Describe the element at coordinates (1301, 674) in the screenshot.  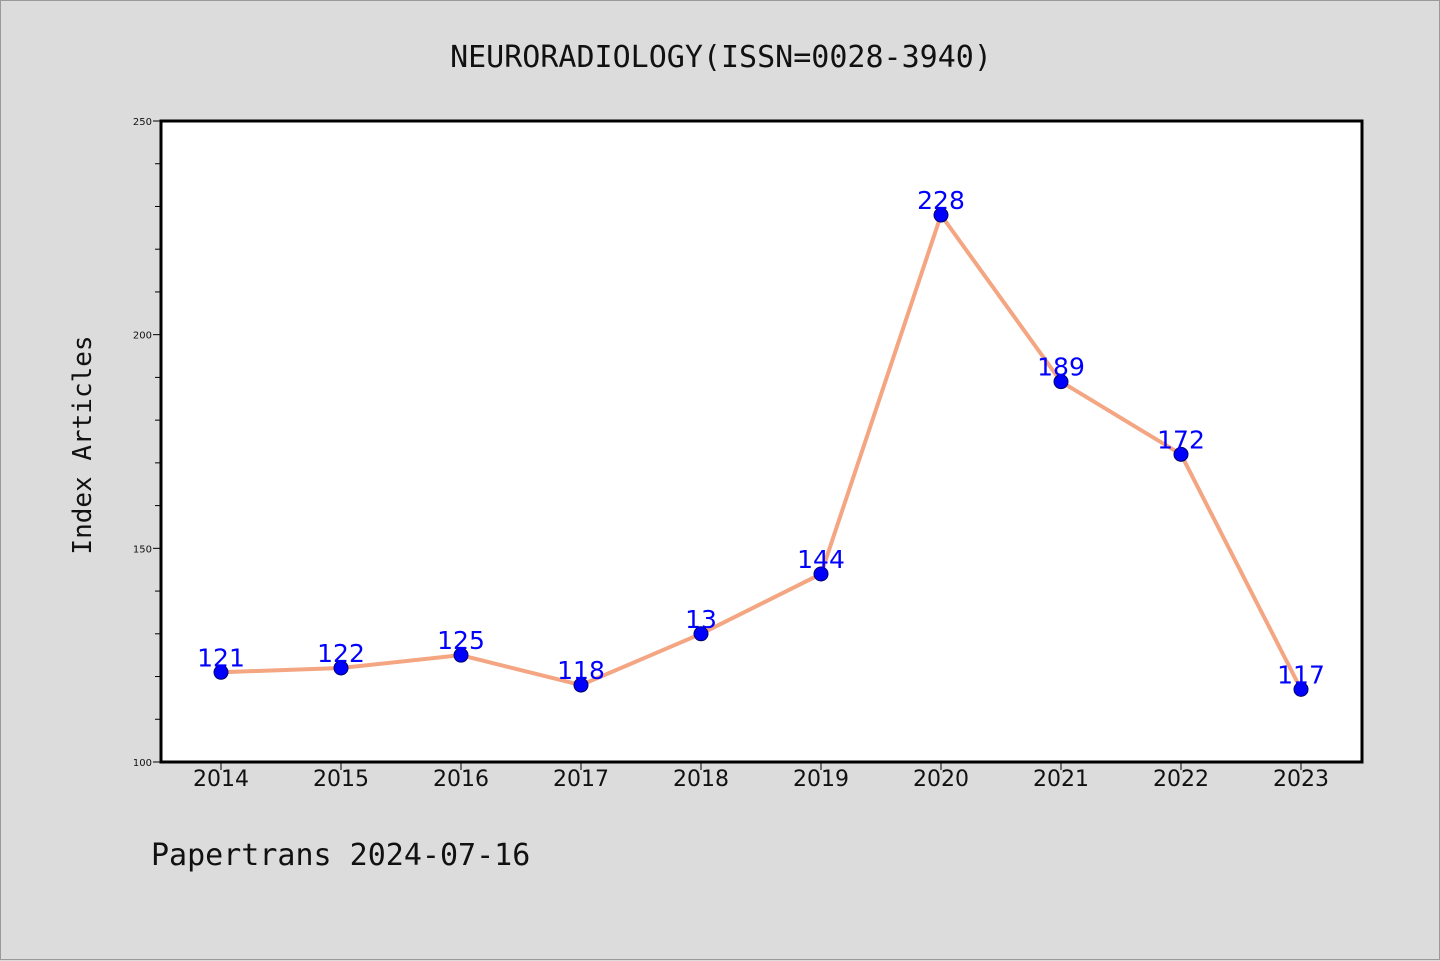
I see `data-label: 117` at that location.